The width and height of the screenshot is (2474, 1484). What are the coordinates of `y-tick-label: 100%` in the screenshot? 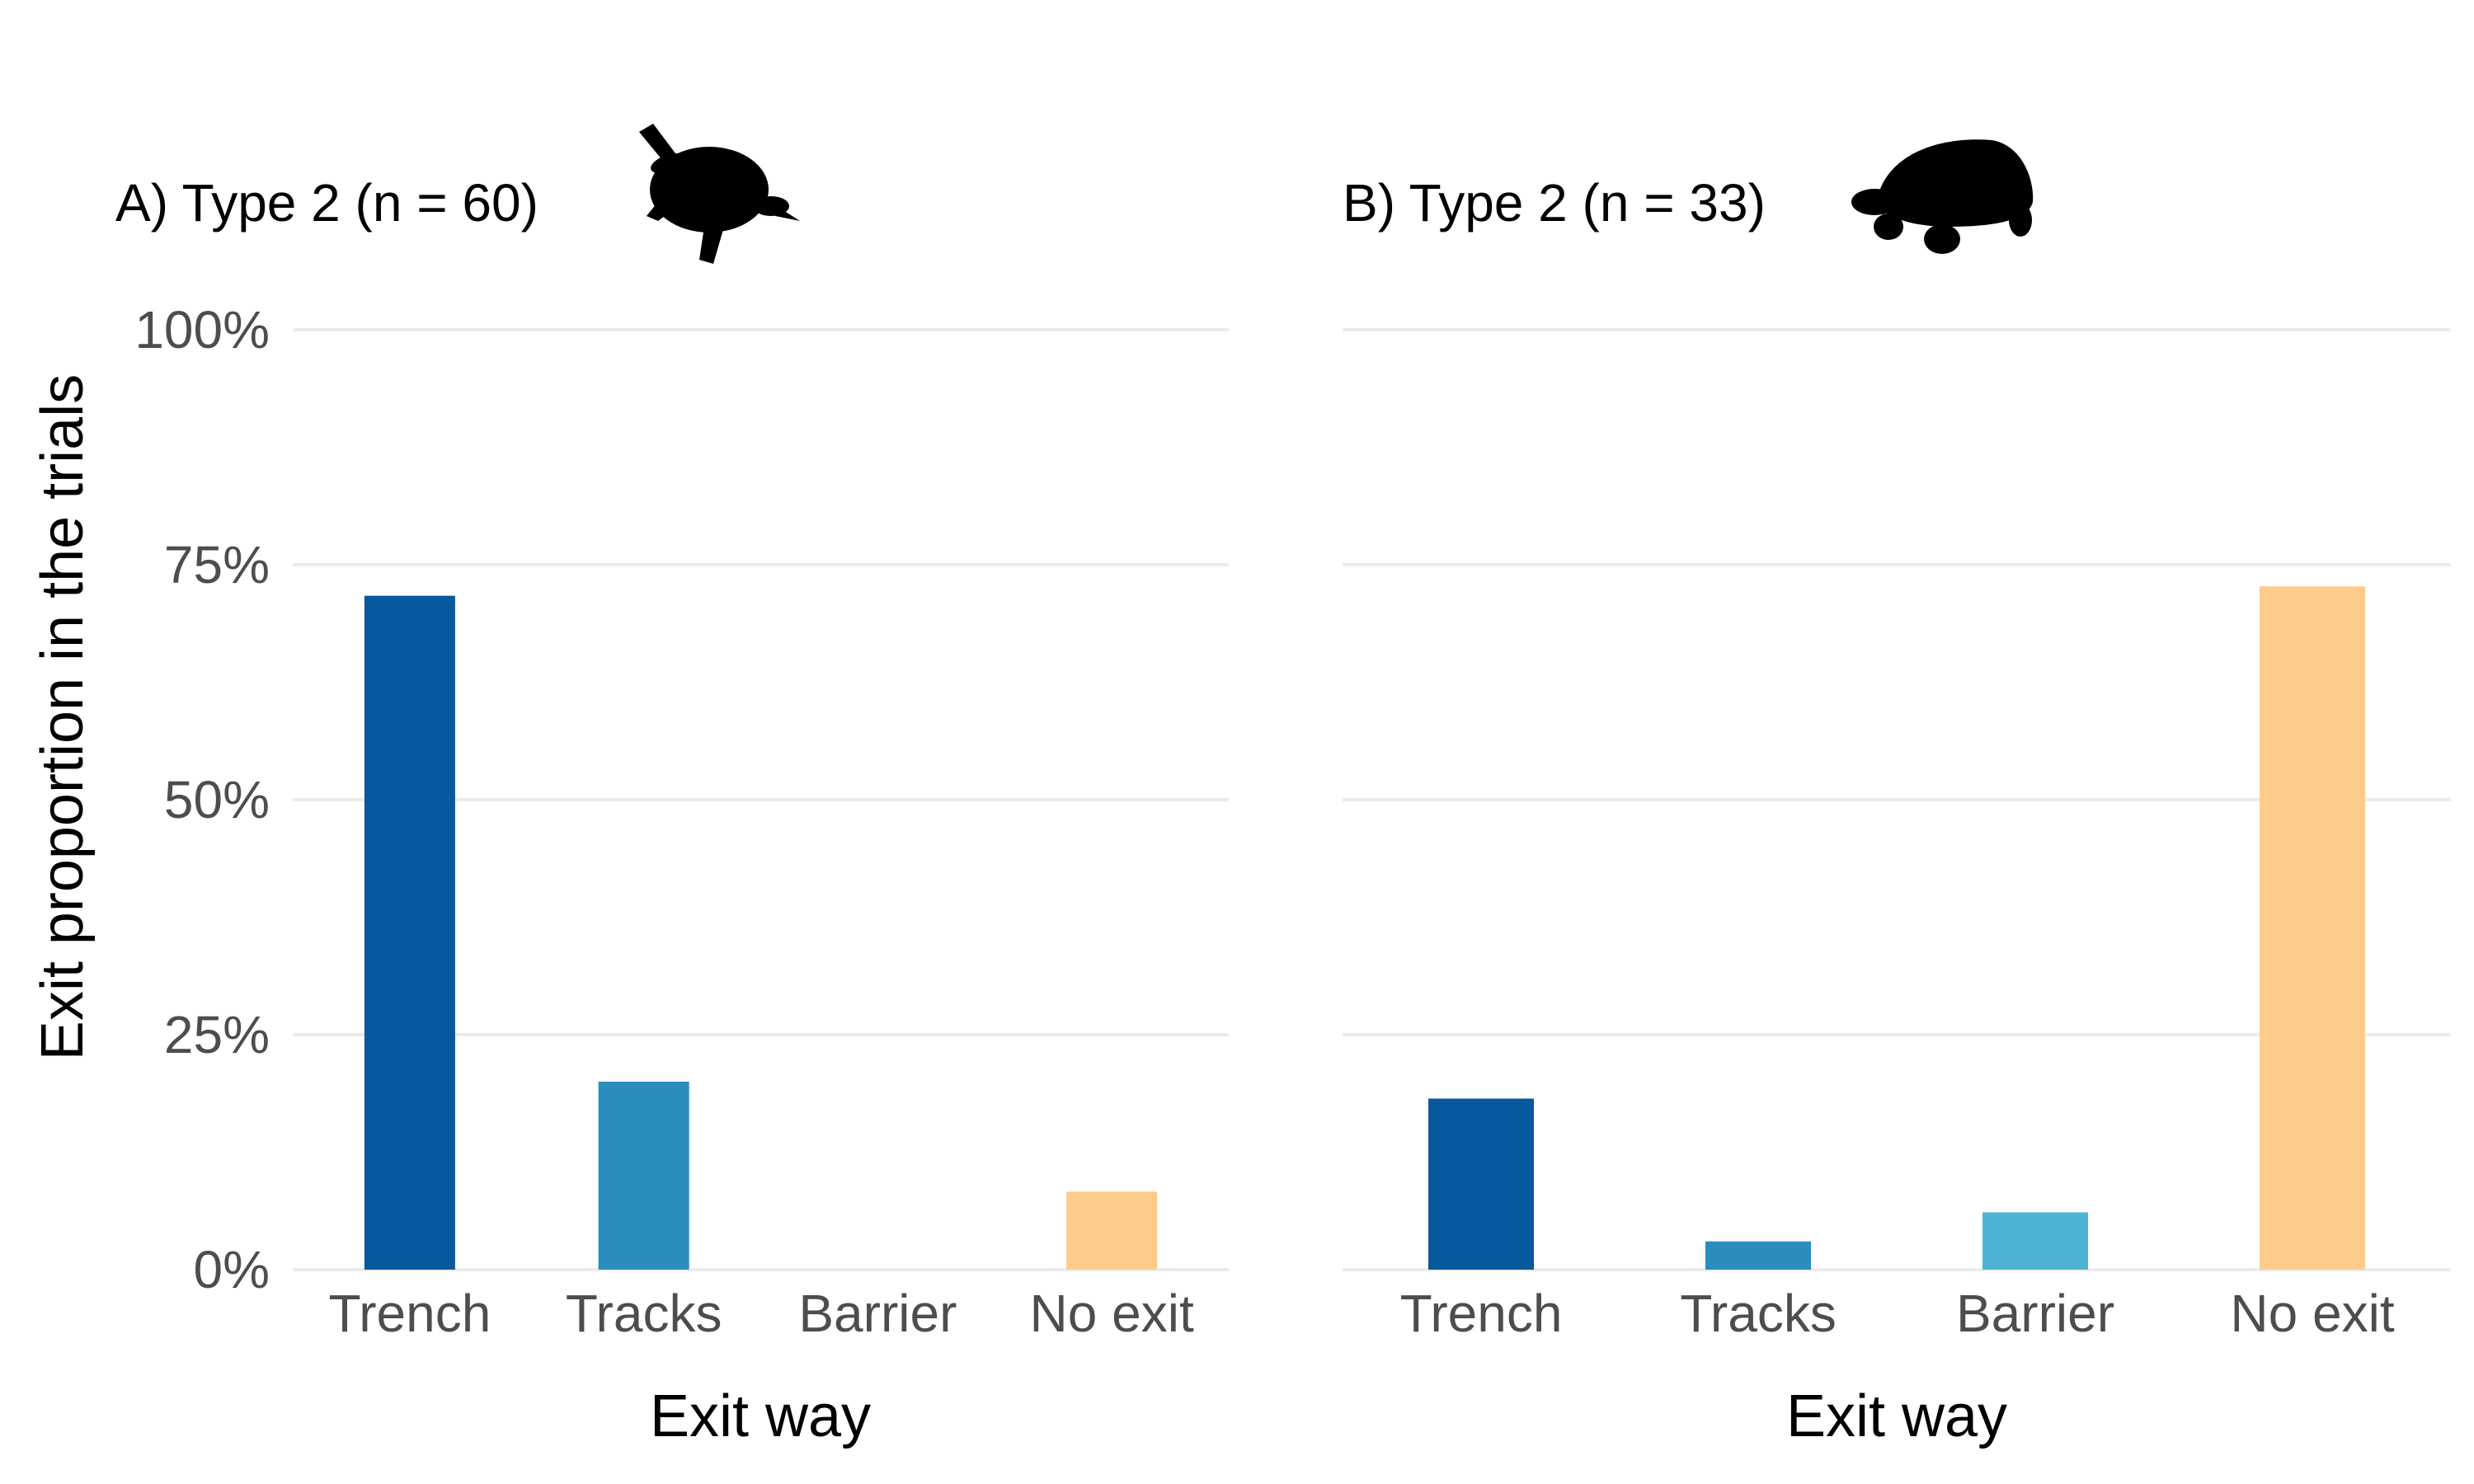 It's located at (202, 329).